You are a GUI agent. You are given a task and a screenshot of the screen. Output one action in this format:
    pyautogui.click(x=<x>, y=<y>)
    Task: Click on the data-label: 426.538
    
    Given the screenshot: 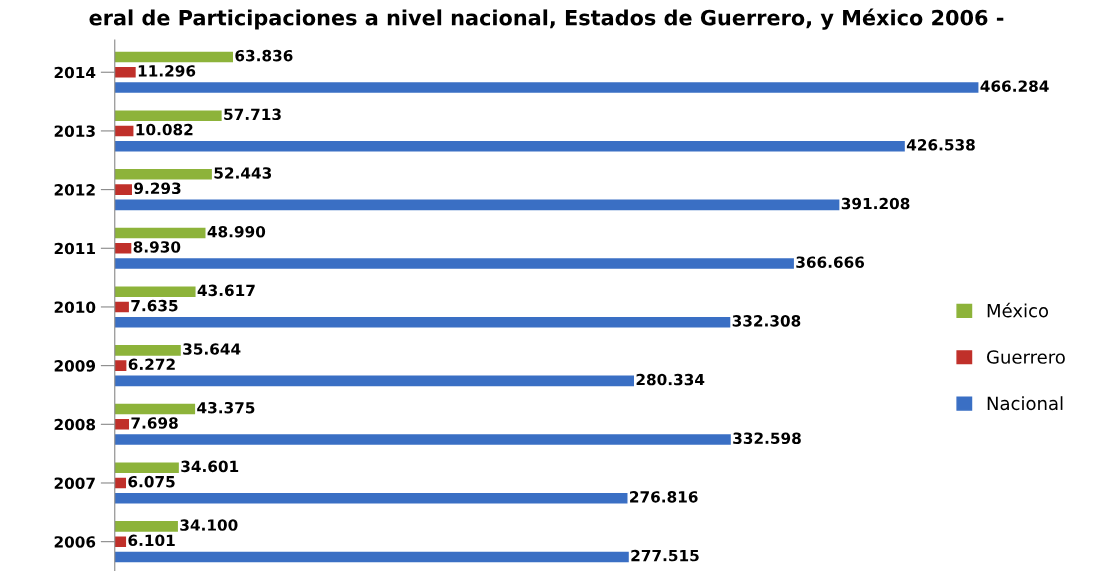 What is the action you would take?
    pyautogui.click(x=940, y=145)
    